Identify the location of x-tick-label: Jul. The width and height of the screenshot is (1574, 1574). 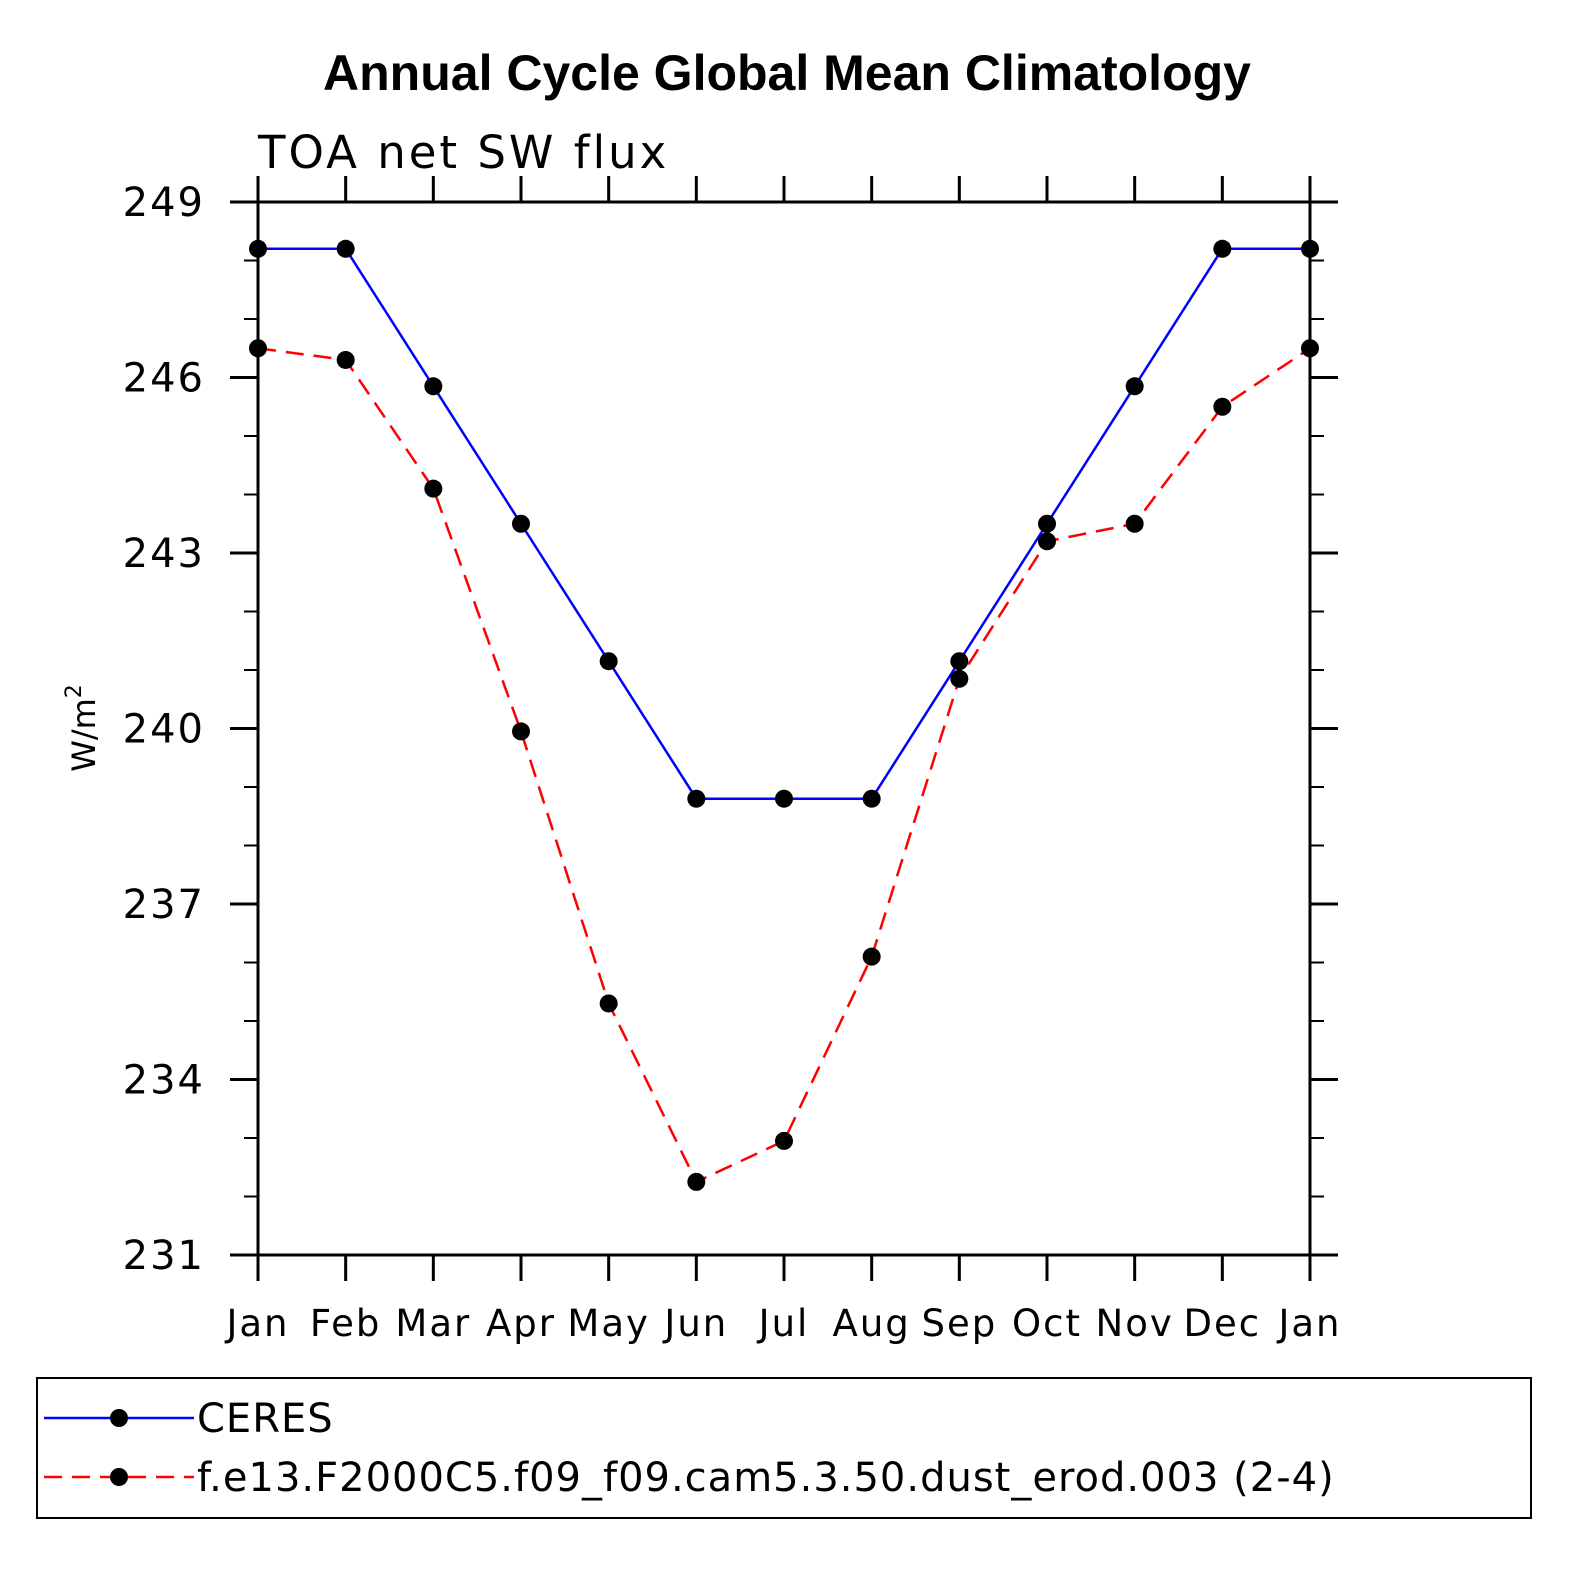
(783, 1323).